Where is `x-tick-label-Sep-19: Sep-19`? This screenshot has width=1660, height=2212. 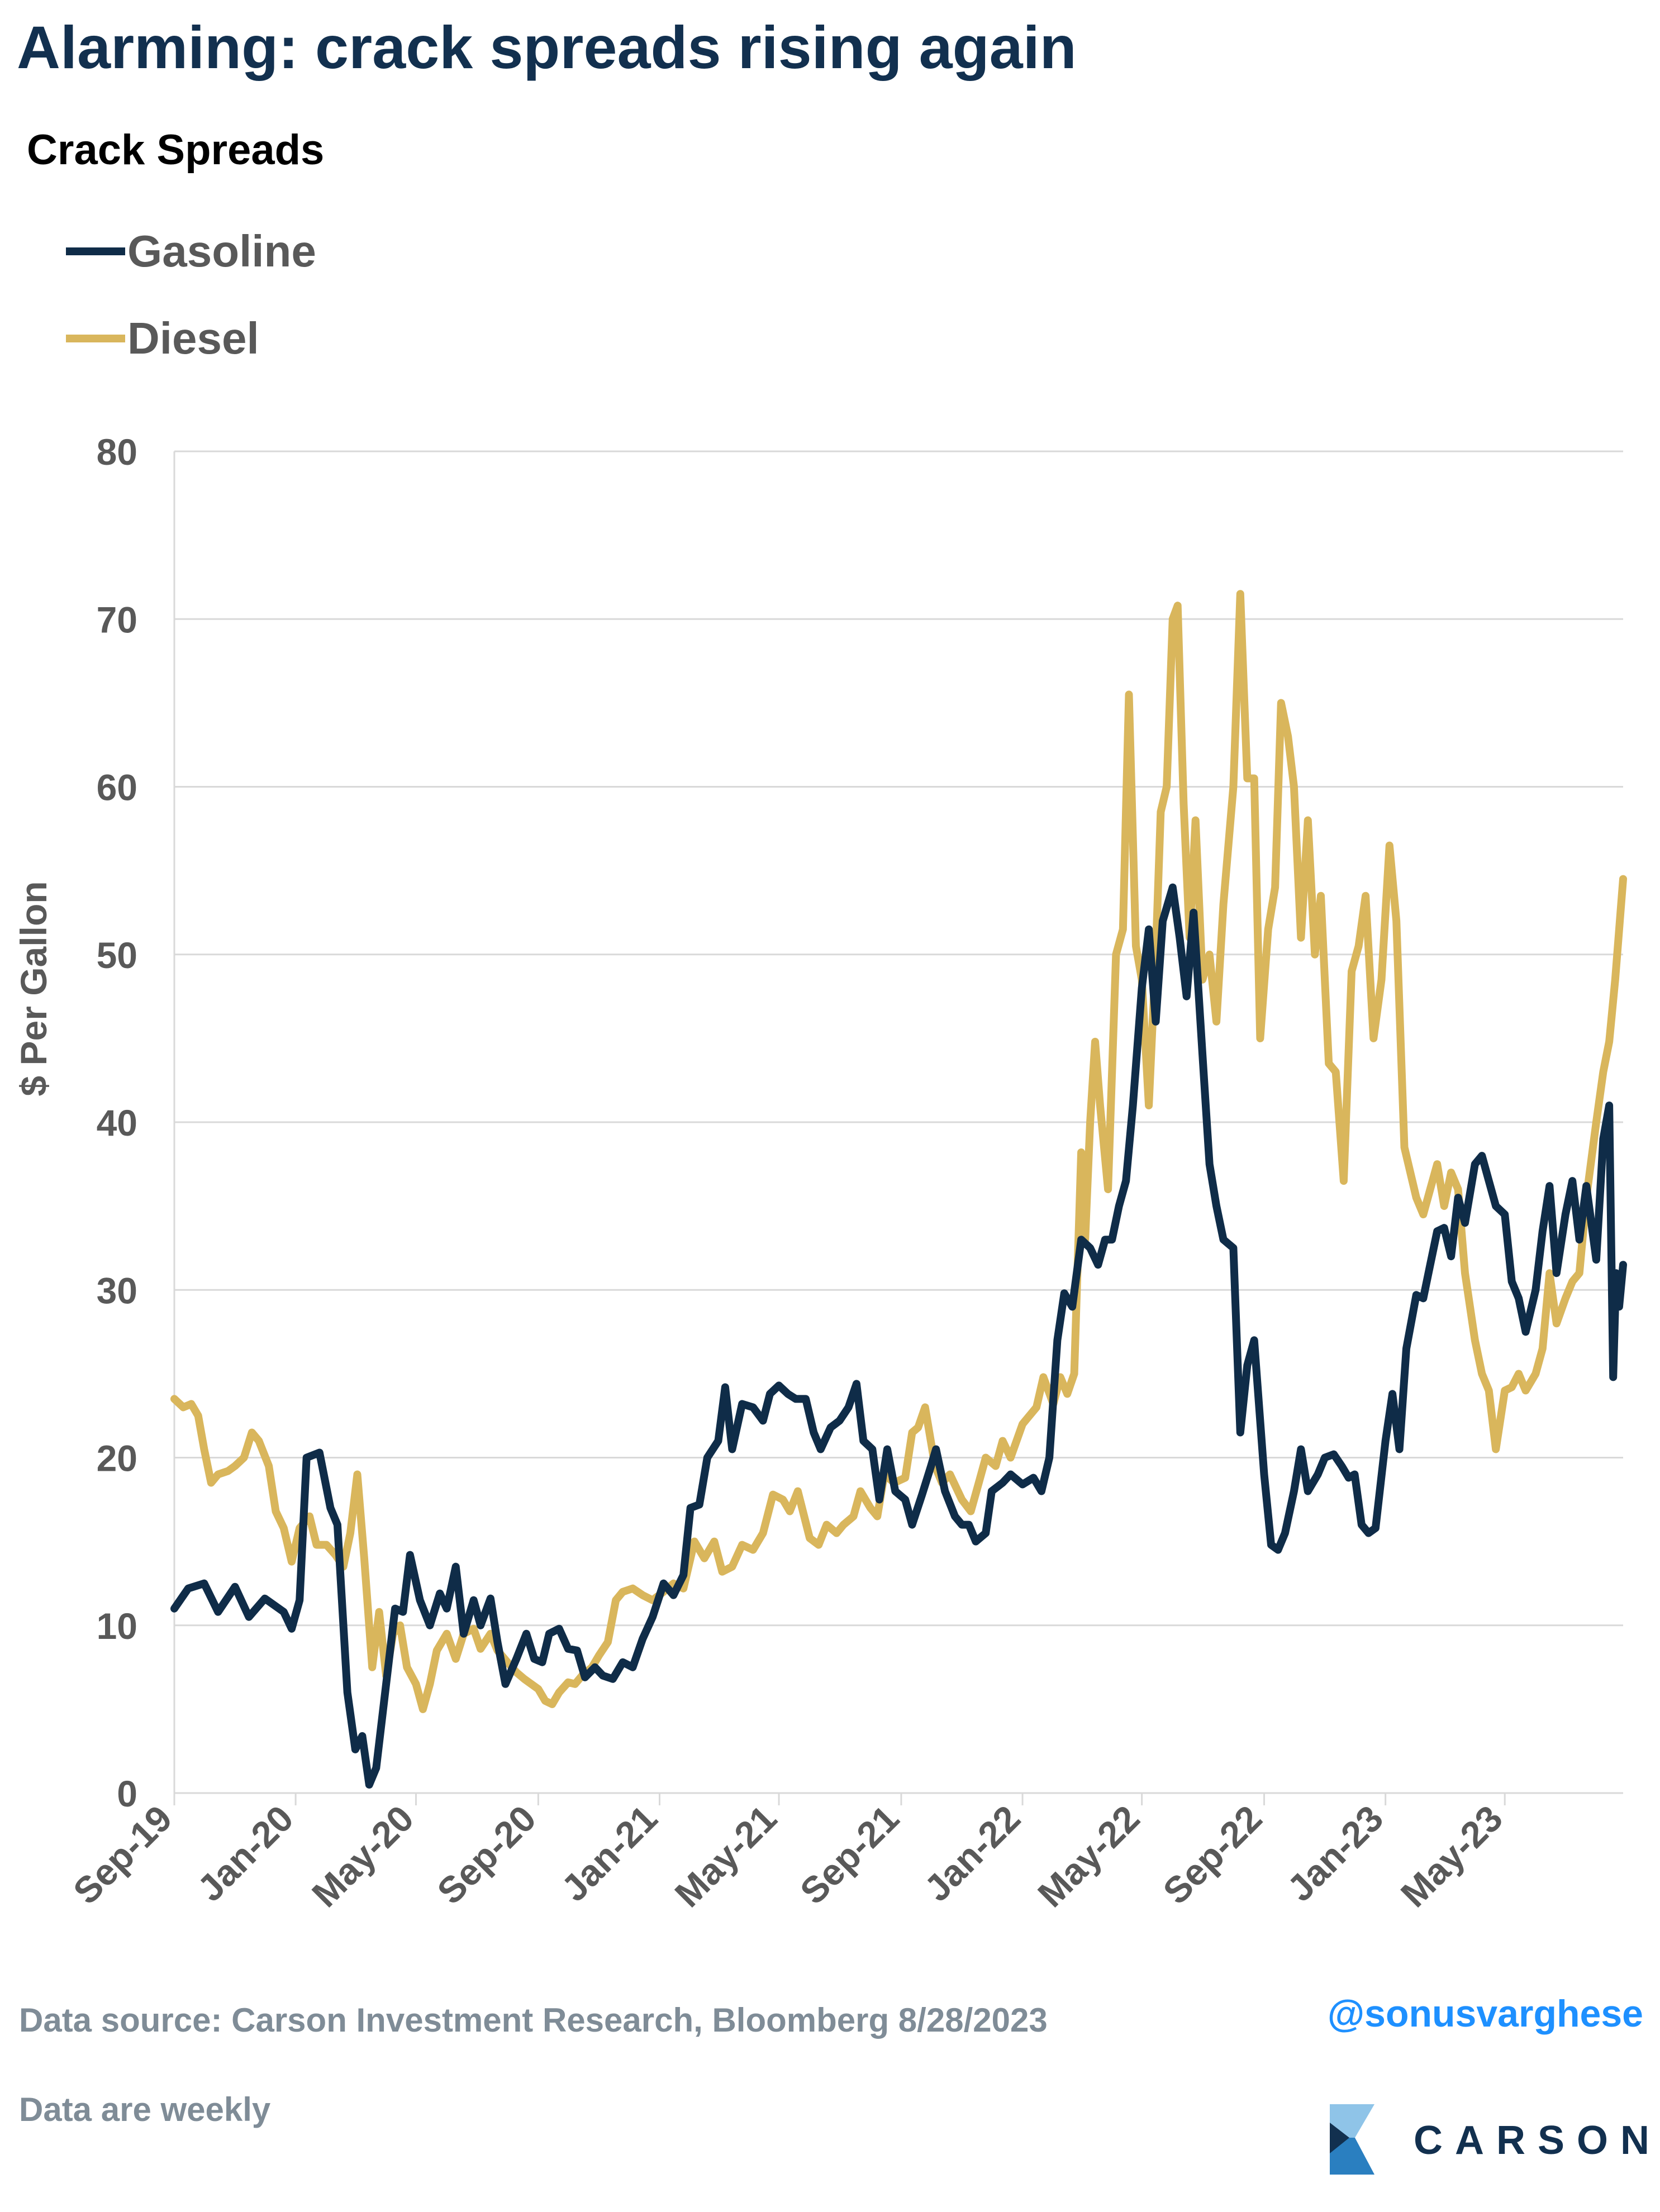
x-tick-label-Sep-19: Sep-19 is located at coordinates (122, 1855).